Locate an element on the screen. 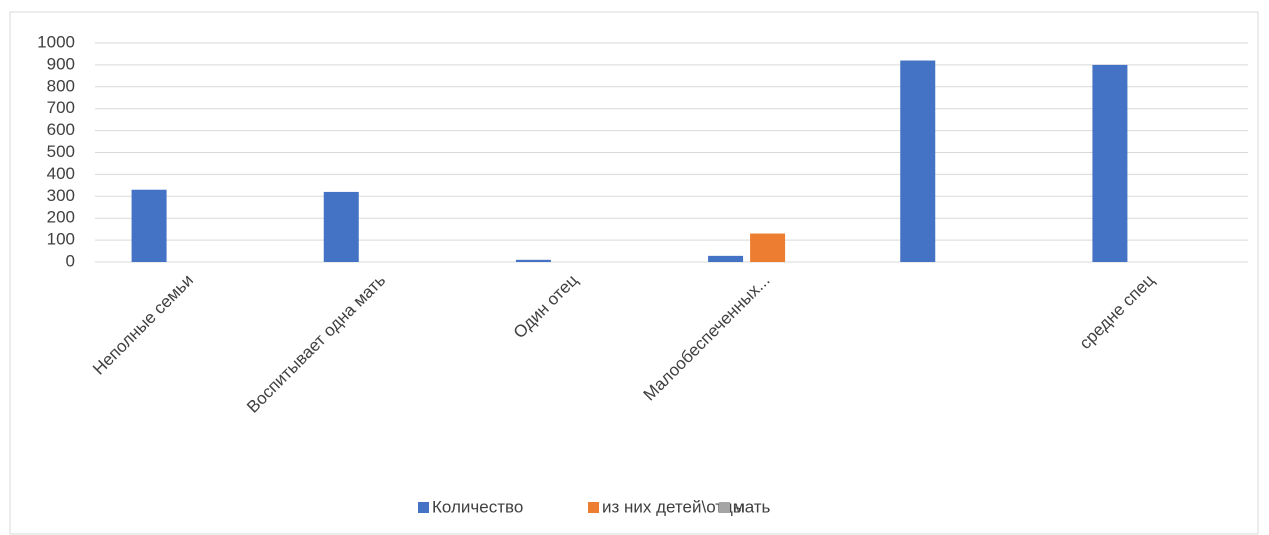 The height and width of the screenshot is (535, 1269). y-tick-label: 1000 is located at coordinates (56, 41).